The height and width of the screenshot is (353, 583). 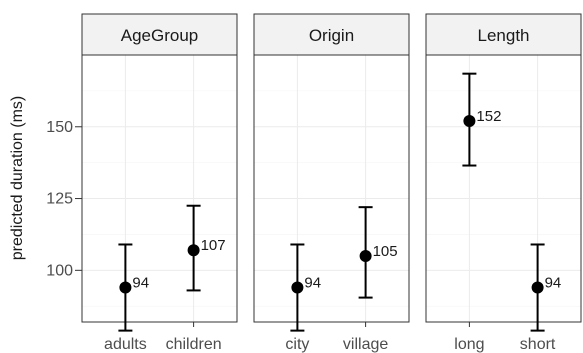 I want to click on data-label: 152, so click(x=488, y=116).